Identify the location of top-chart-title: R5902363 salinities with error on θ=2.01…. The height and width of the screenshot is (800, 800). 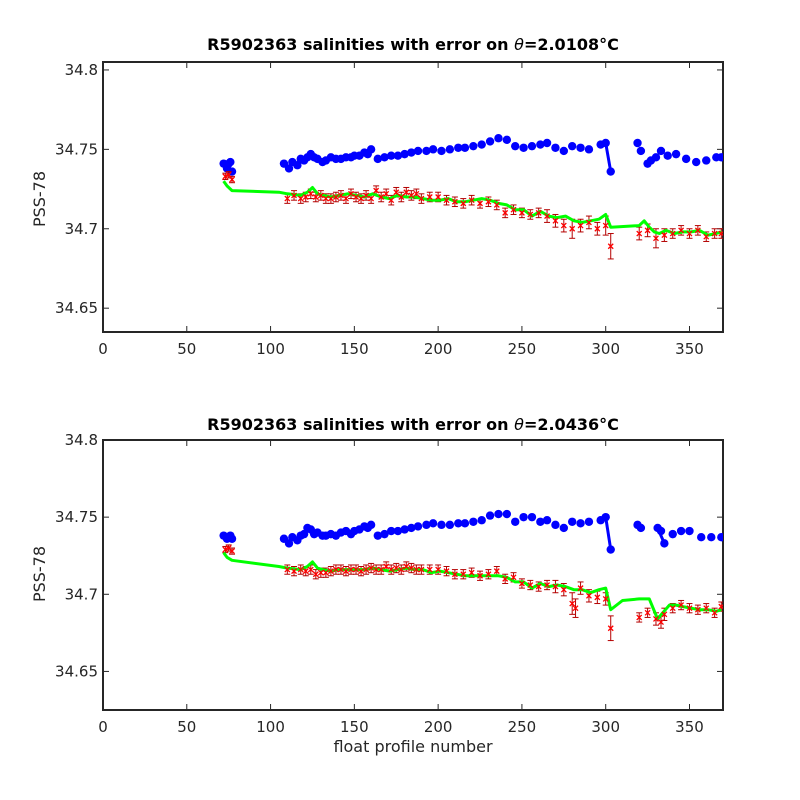
(413, 44).